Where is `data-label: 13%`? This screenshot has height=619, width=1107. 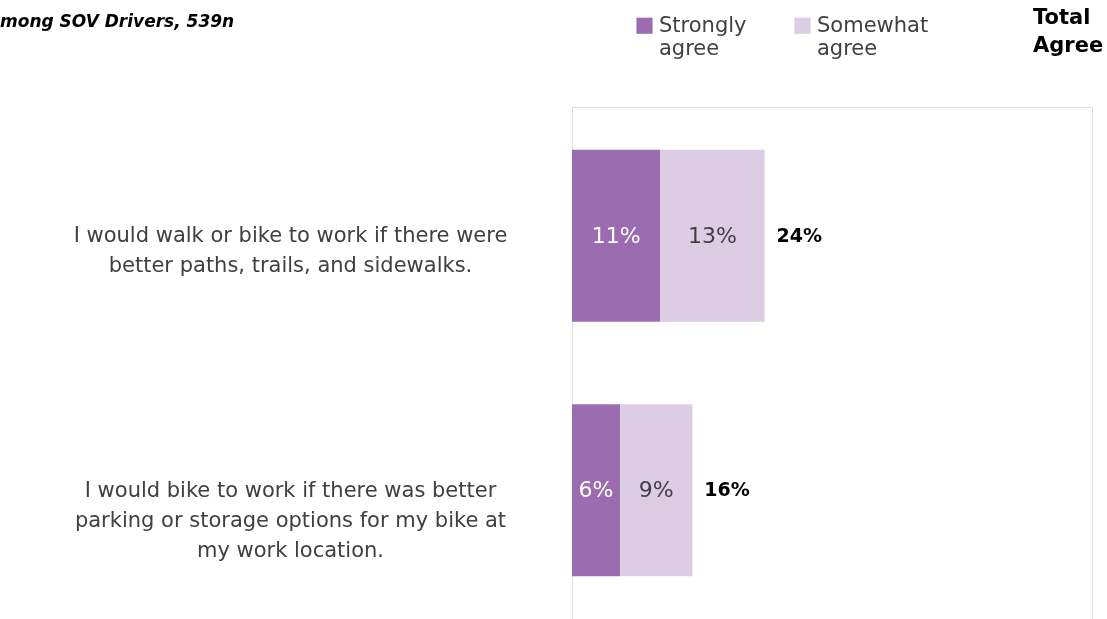
data-label: 13% is located at coordinates (712, 235).